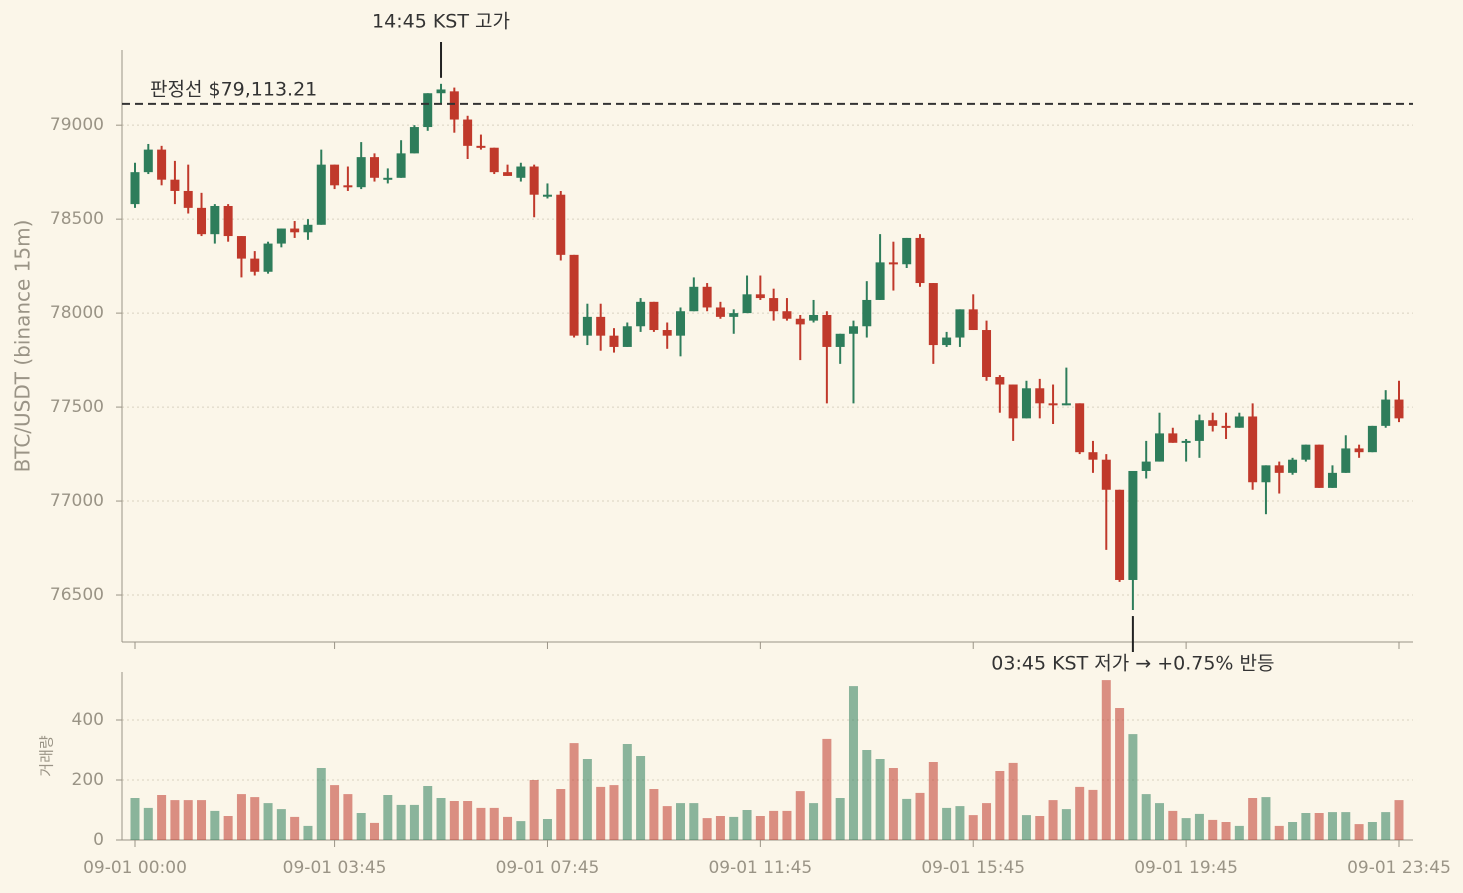 The width and height of the screenshot is (1463, 893). What do you see at coordinates (548, 868) in the screenshot?
I see `x-tick-label: 09-01 07:45` at bounding box center [548, 868].